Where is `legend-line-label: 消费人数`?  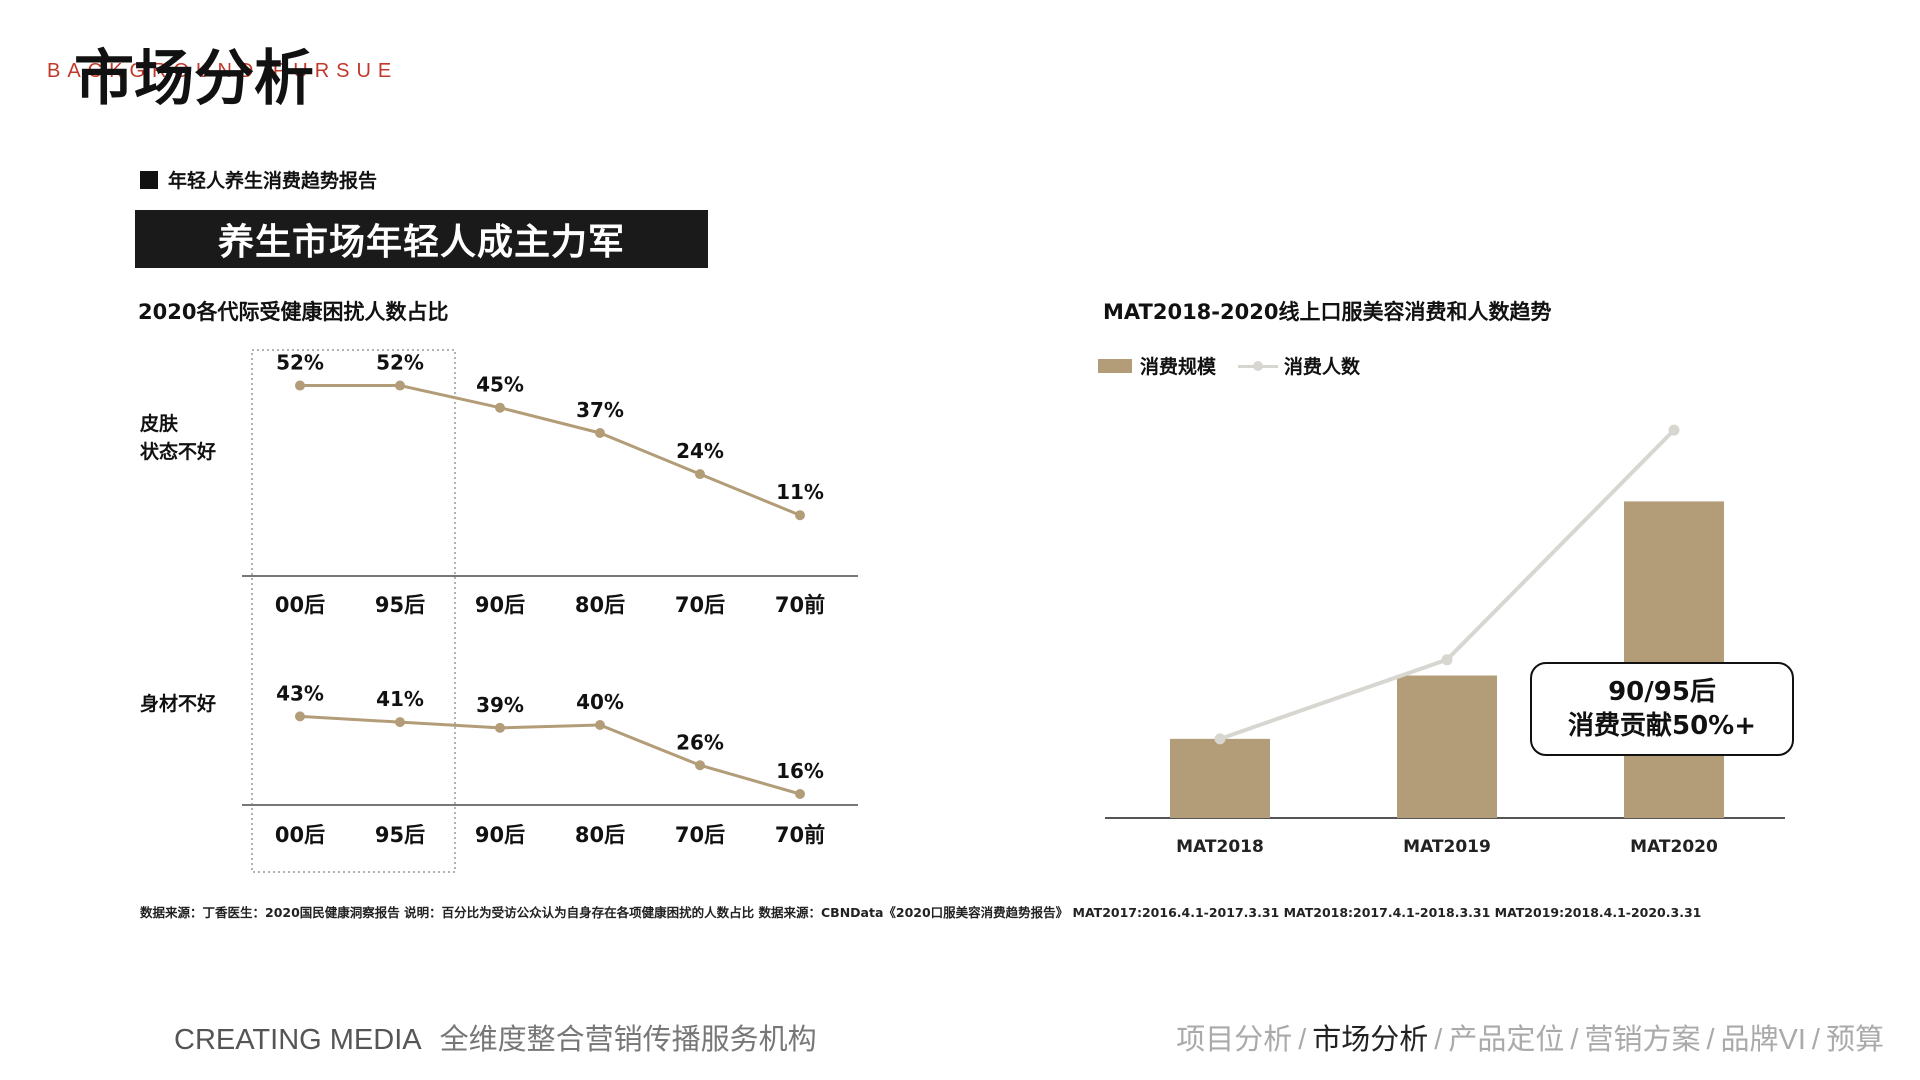 legend-line-label: 消费人数 is located at coordinates (1322, 367).